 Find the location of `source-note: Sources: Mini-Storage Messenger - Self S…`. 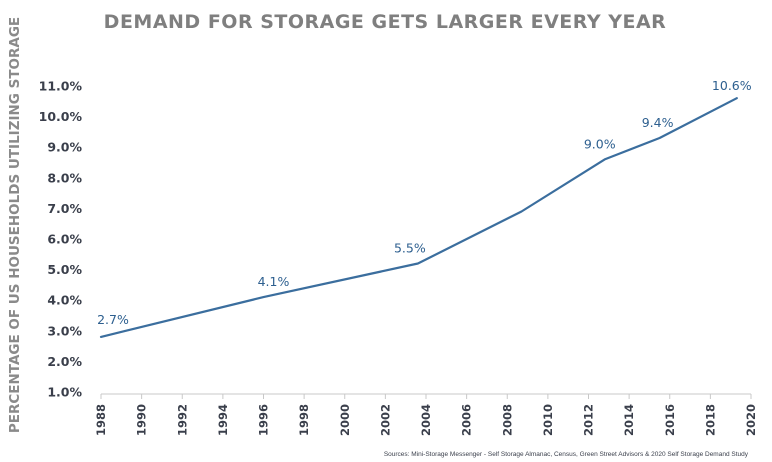

source-note: Sources: Mini-Storage Messenger - Self S… is located at coordinates (566, 454).